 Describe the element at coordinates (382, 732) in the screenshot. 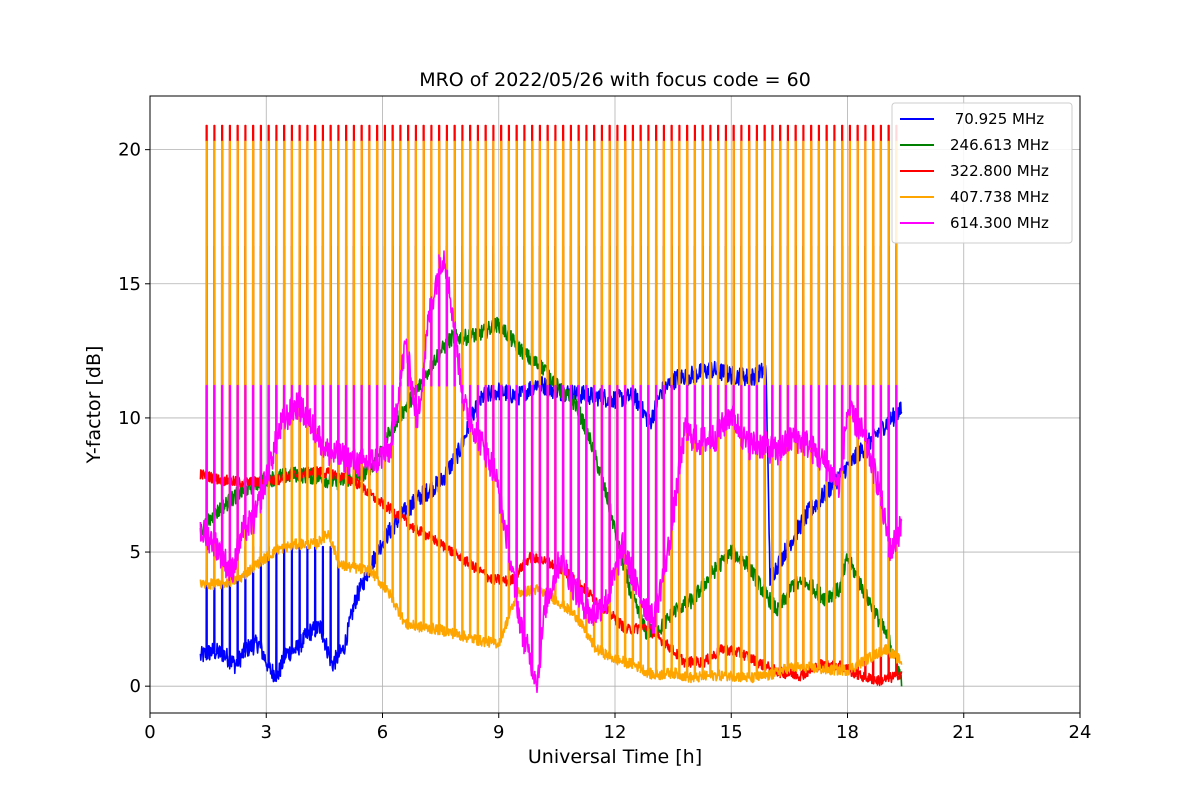

I see `x-tick-label: 6` at that location.